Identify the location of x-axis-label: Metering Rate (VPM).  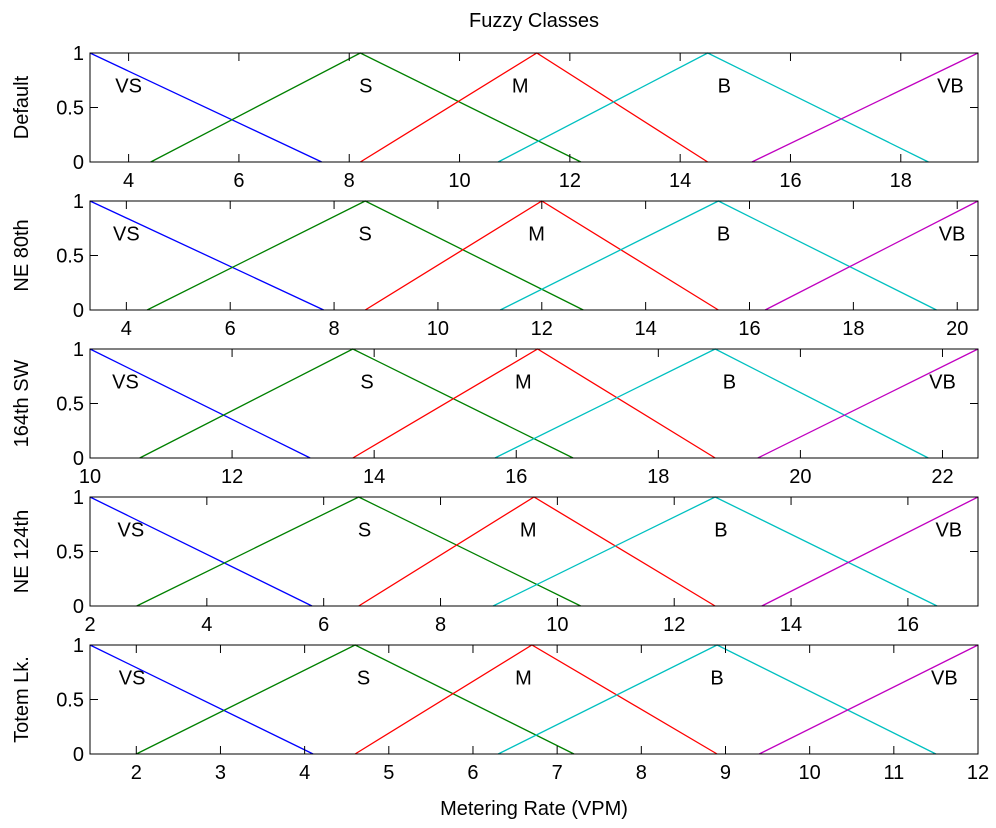
(534, 809).